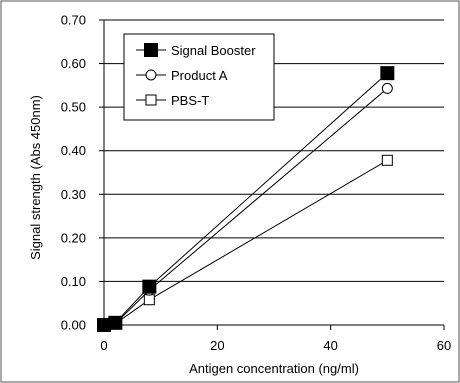  What do you see at coordinates (73, 237) in the screenshot?
I see `y-tick-label-2: 0.20` at bounding box center [73, 237].